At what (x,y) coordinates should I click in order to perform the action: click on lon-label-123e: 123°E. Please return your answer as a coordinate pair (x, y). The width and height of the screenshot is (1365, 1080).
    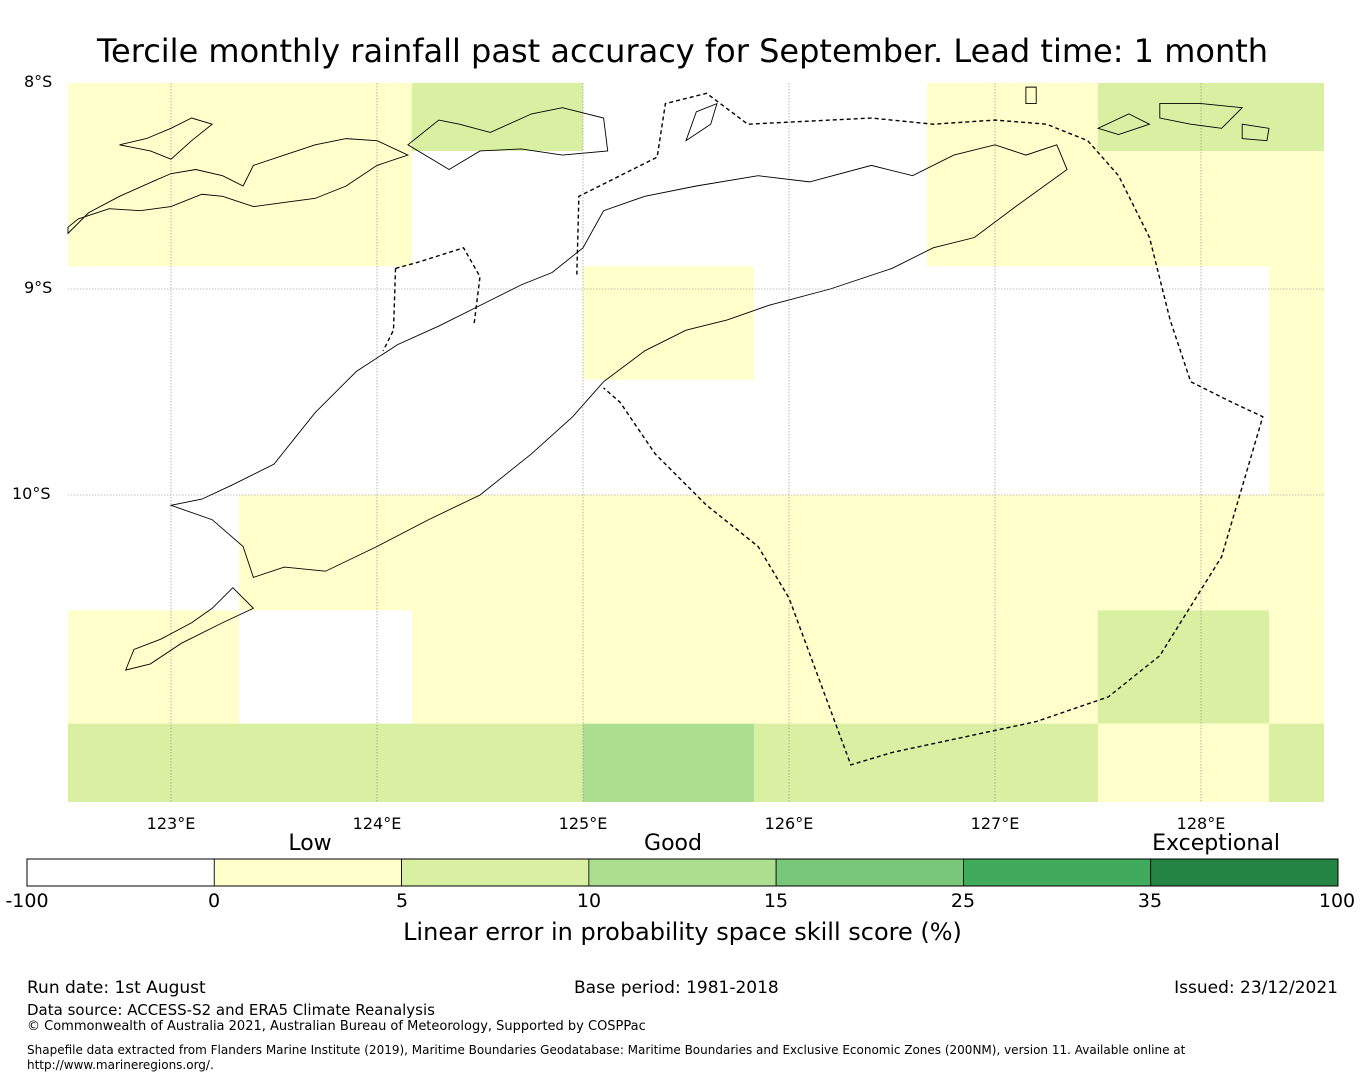
    Looking at the image, I should click on (171, 823).